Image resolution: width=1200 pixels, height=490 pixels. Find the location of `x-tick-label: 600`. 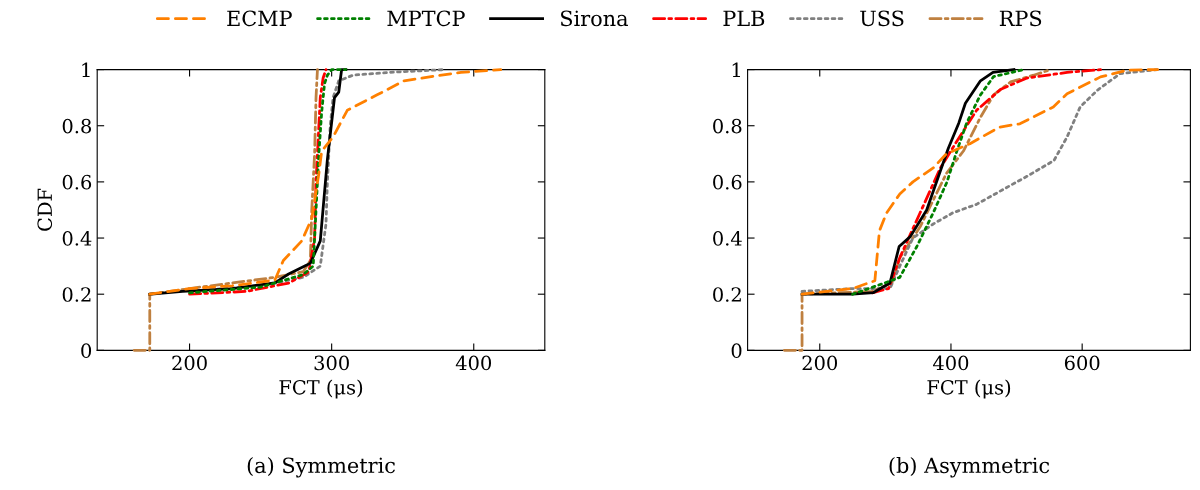

x-tick-label: 600 is located at coordinates (1082, 363).